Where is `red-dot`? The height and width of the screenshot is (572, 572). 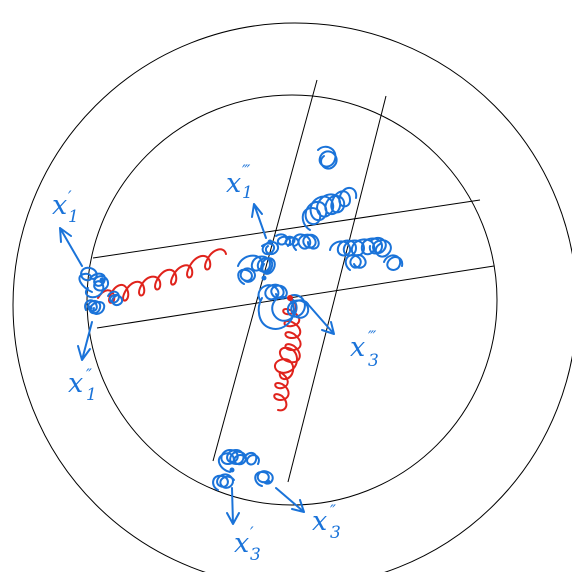 red-dot is located at coordinates (290, 298).